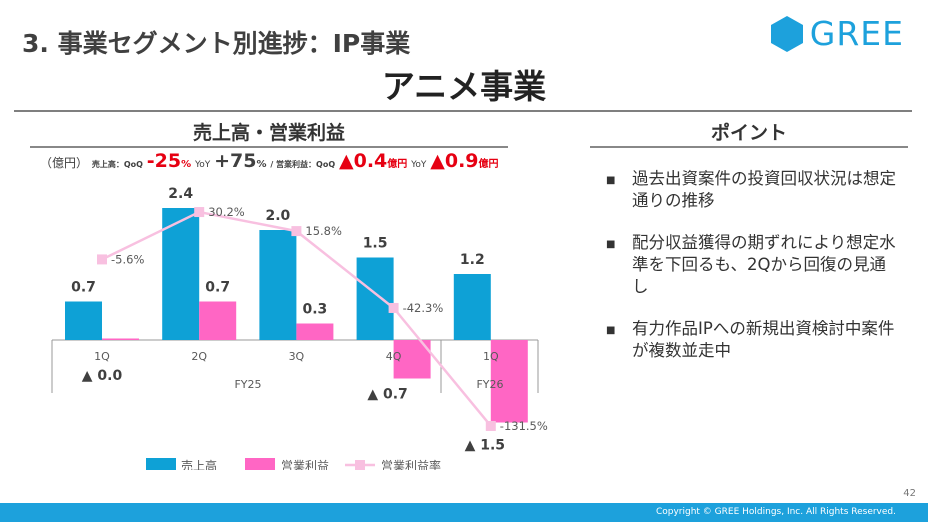 The height and width of the screenshot is (522, 928). What do you see at coordinates (485, 446) in the screenshot?
I see `op-label: ▲ 1.5` at bounding box center [485, 446].